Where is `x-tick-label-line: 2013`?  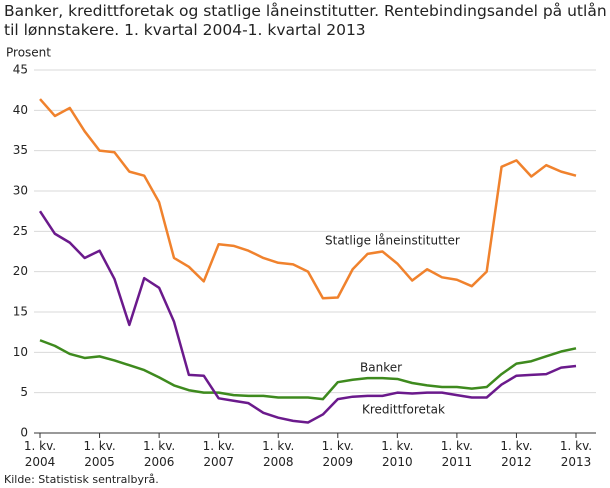
x-tick-label-line: 2013 is located at coordinates (576, 462).